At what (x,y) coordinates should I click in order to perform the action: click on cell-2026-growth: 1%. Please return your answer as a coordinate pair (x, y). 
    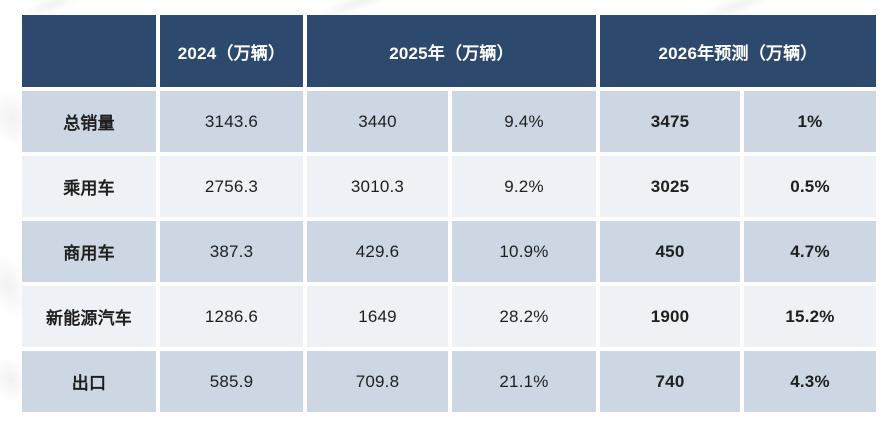
    Looking at the image, I should click on (810, 121).